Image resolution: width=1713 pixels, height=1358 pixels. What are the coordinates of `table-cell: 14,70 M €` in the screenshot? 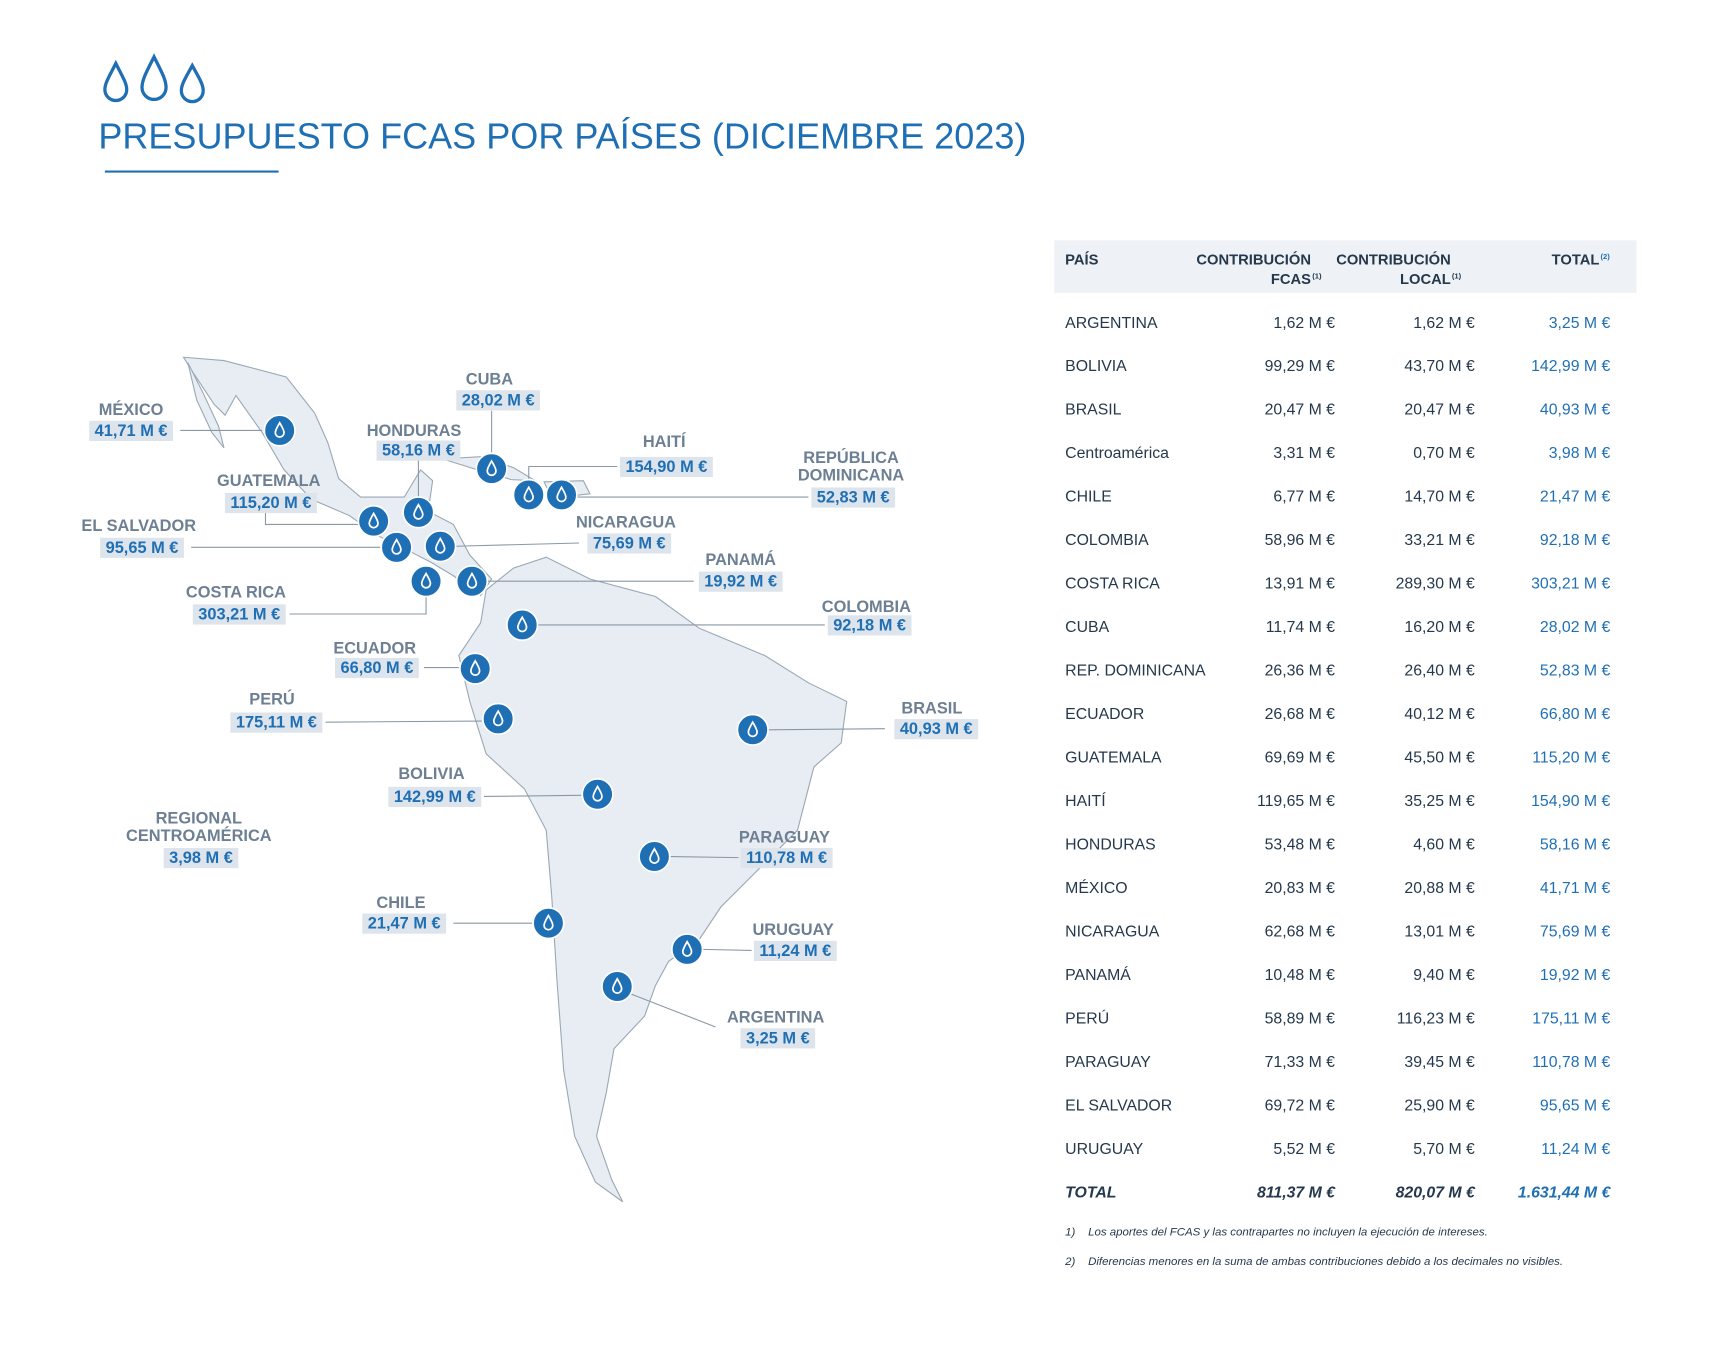 It's located at (1439, 497).